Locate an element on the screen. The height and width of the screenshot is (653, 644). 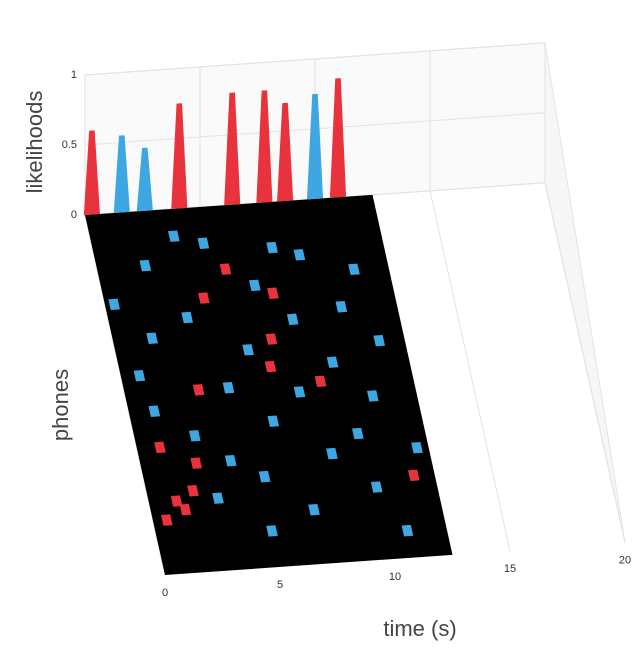
x-tick-label: 5 is located at coordinates (280, 585).